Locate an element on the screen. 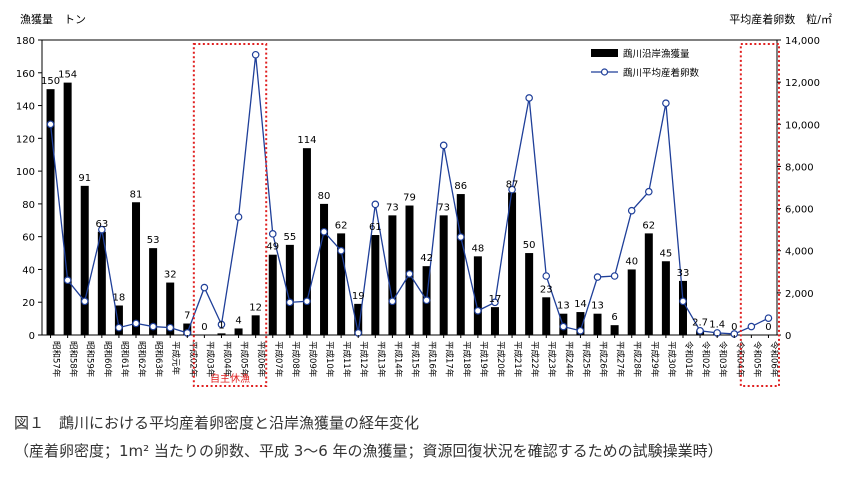 The image size is (845, 477). bar-value-label: 14 is located at coordinates (580, 304).